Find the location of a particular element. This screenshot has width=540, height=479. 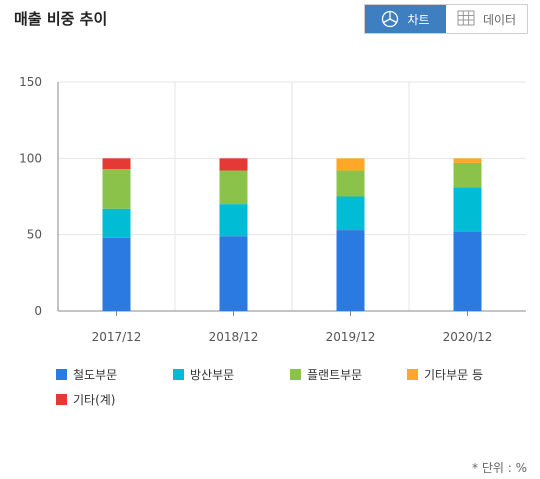

chart-view-button: 차트 is located at coordinates (405, 19).